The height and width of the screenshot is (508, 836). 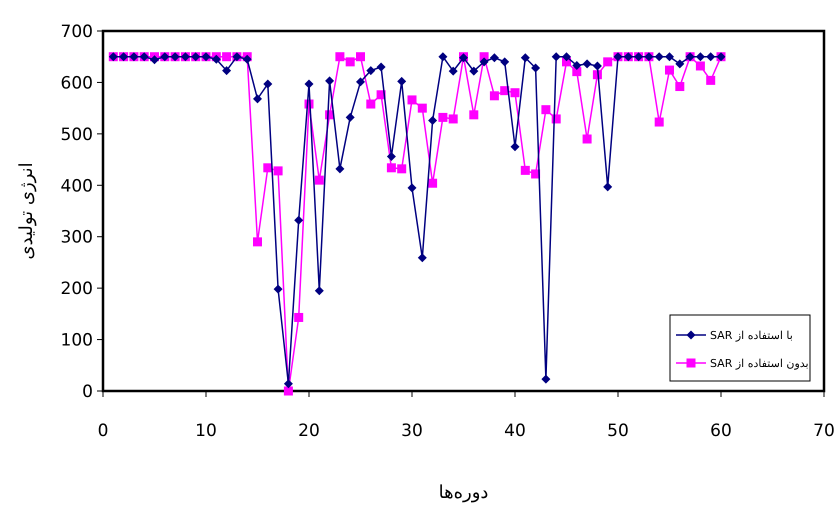 I want to click on y-axis-title: انرژی تولیدی, so click(x=26, y=211).